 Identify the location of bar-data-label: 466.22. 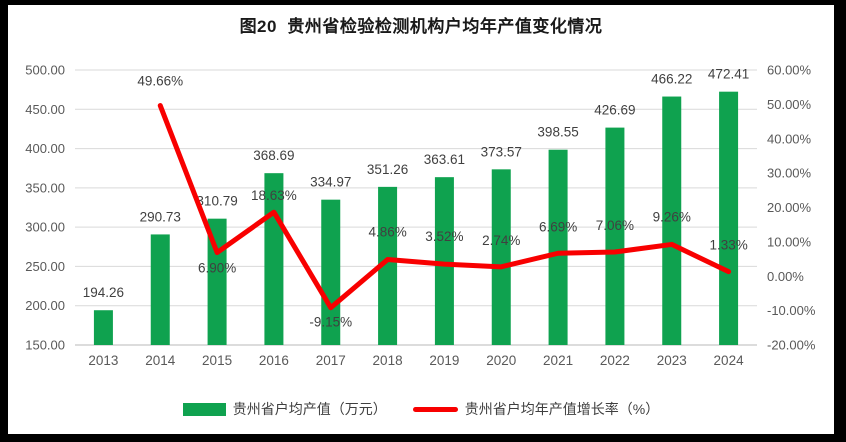
(671, 79).